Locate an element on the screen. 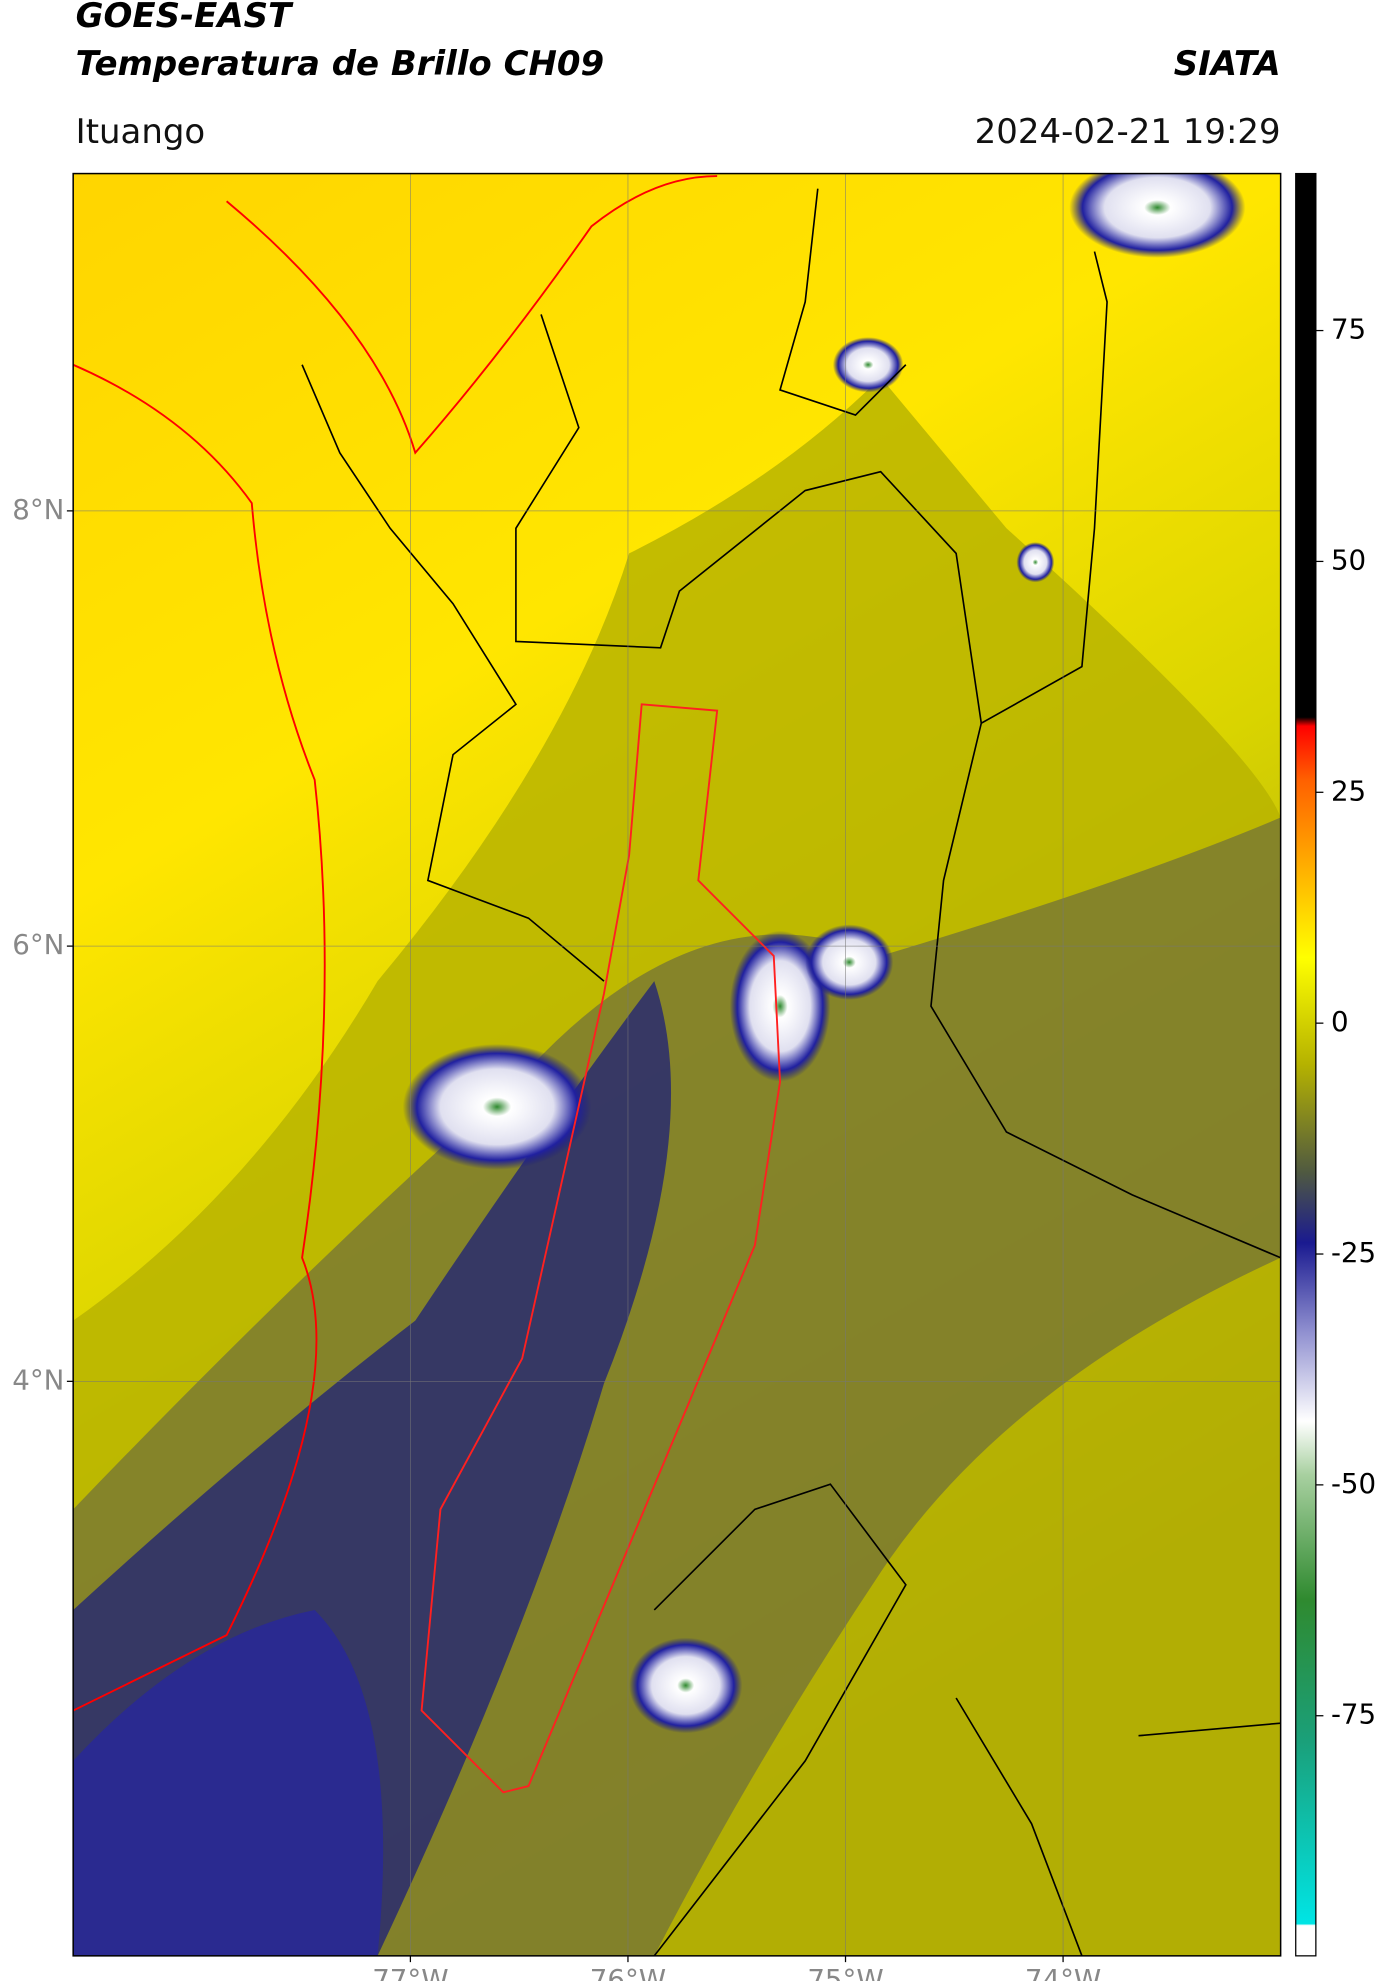 The height and width of the screenshot is (1985, 1384). lon-label: 74°W is located at coordinates (1063, 1972).